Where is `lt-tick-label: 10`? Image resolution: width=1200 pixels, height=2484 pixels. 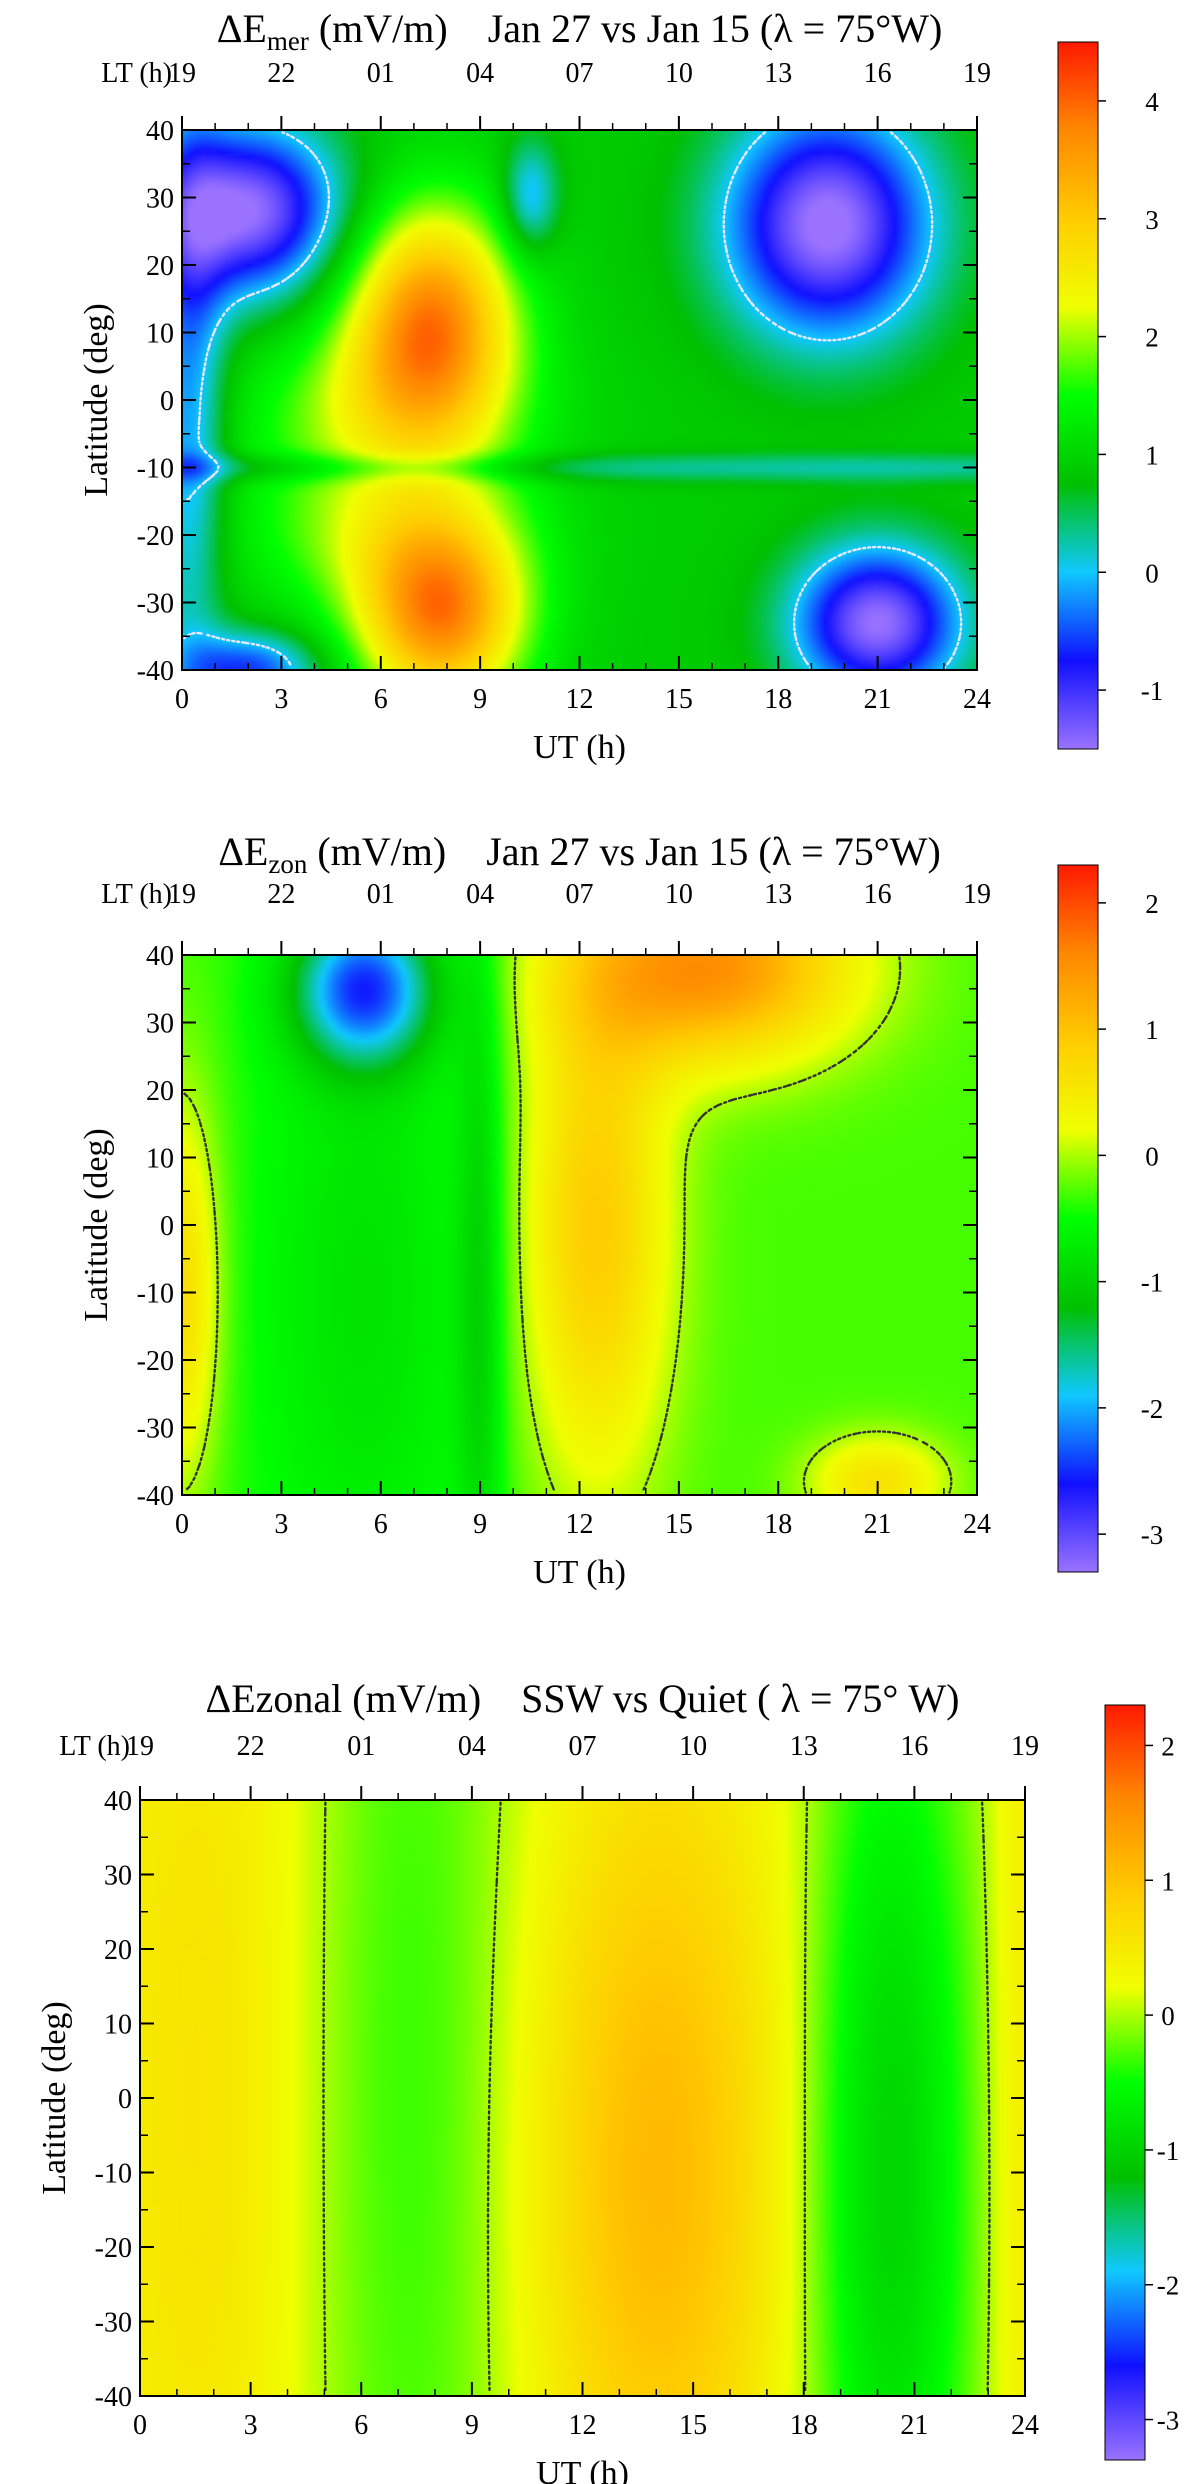 lt-tick-label: 10 is located at coordinates (679, 73).